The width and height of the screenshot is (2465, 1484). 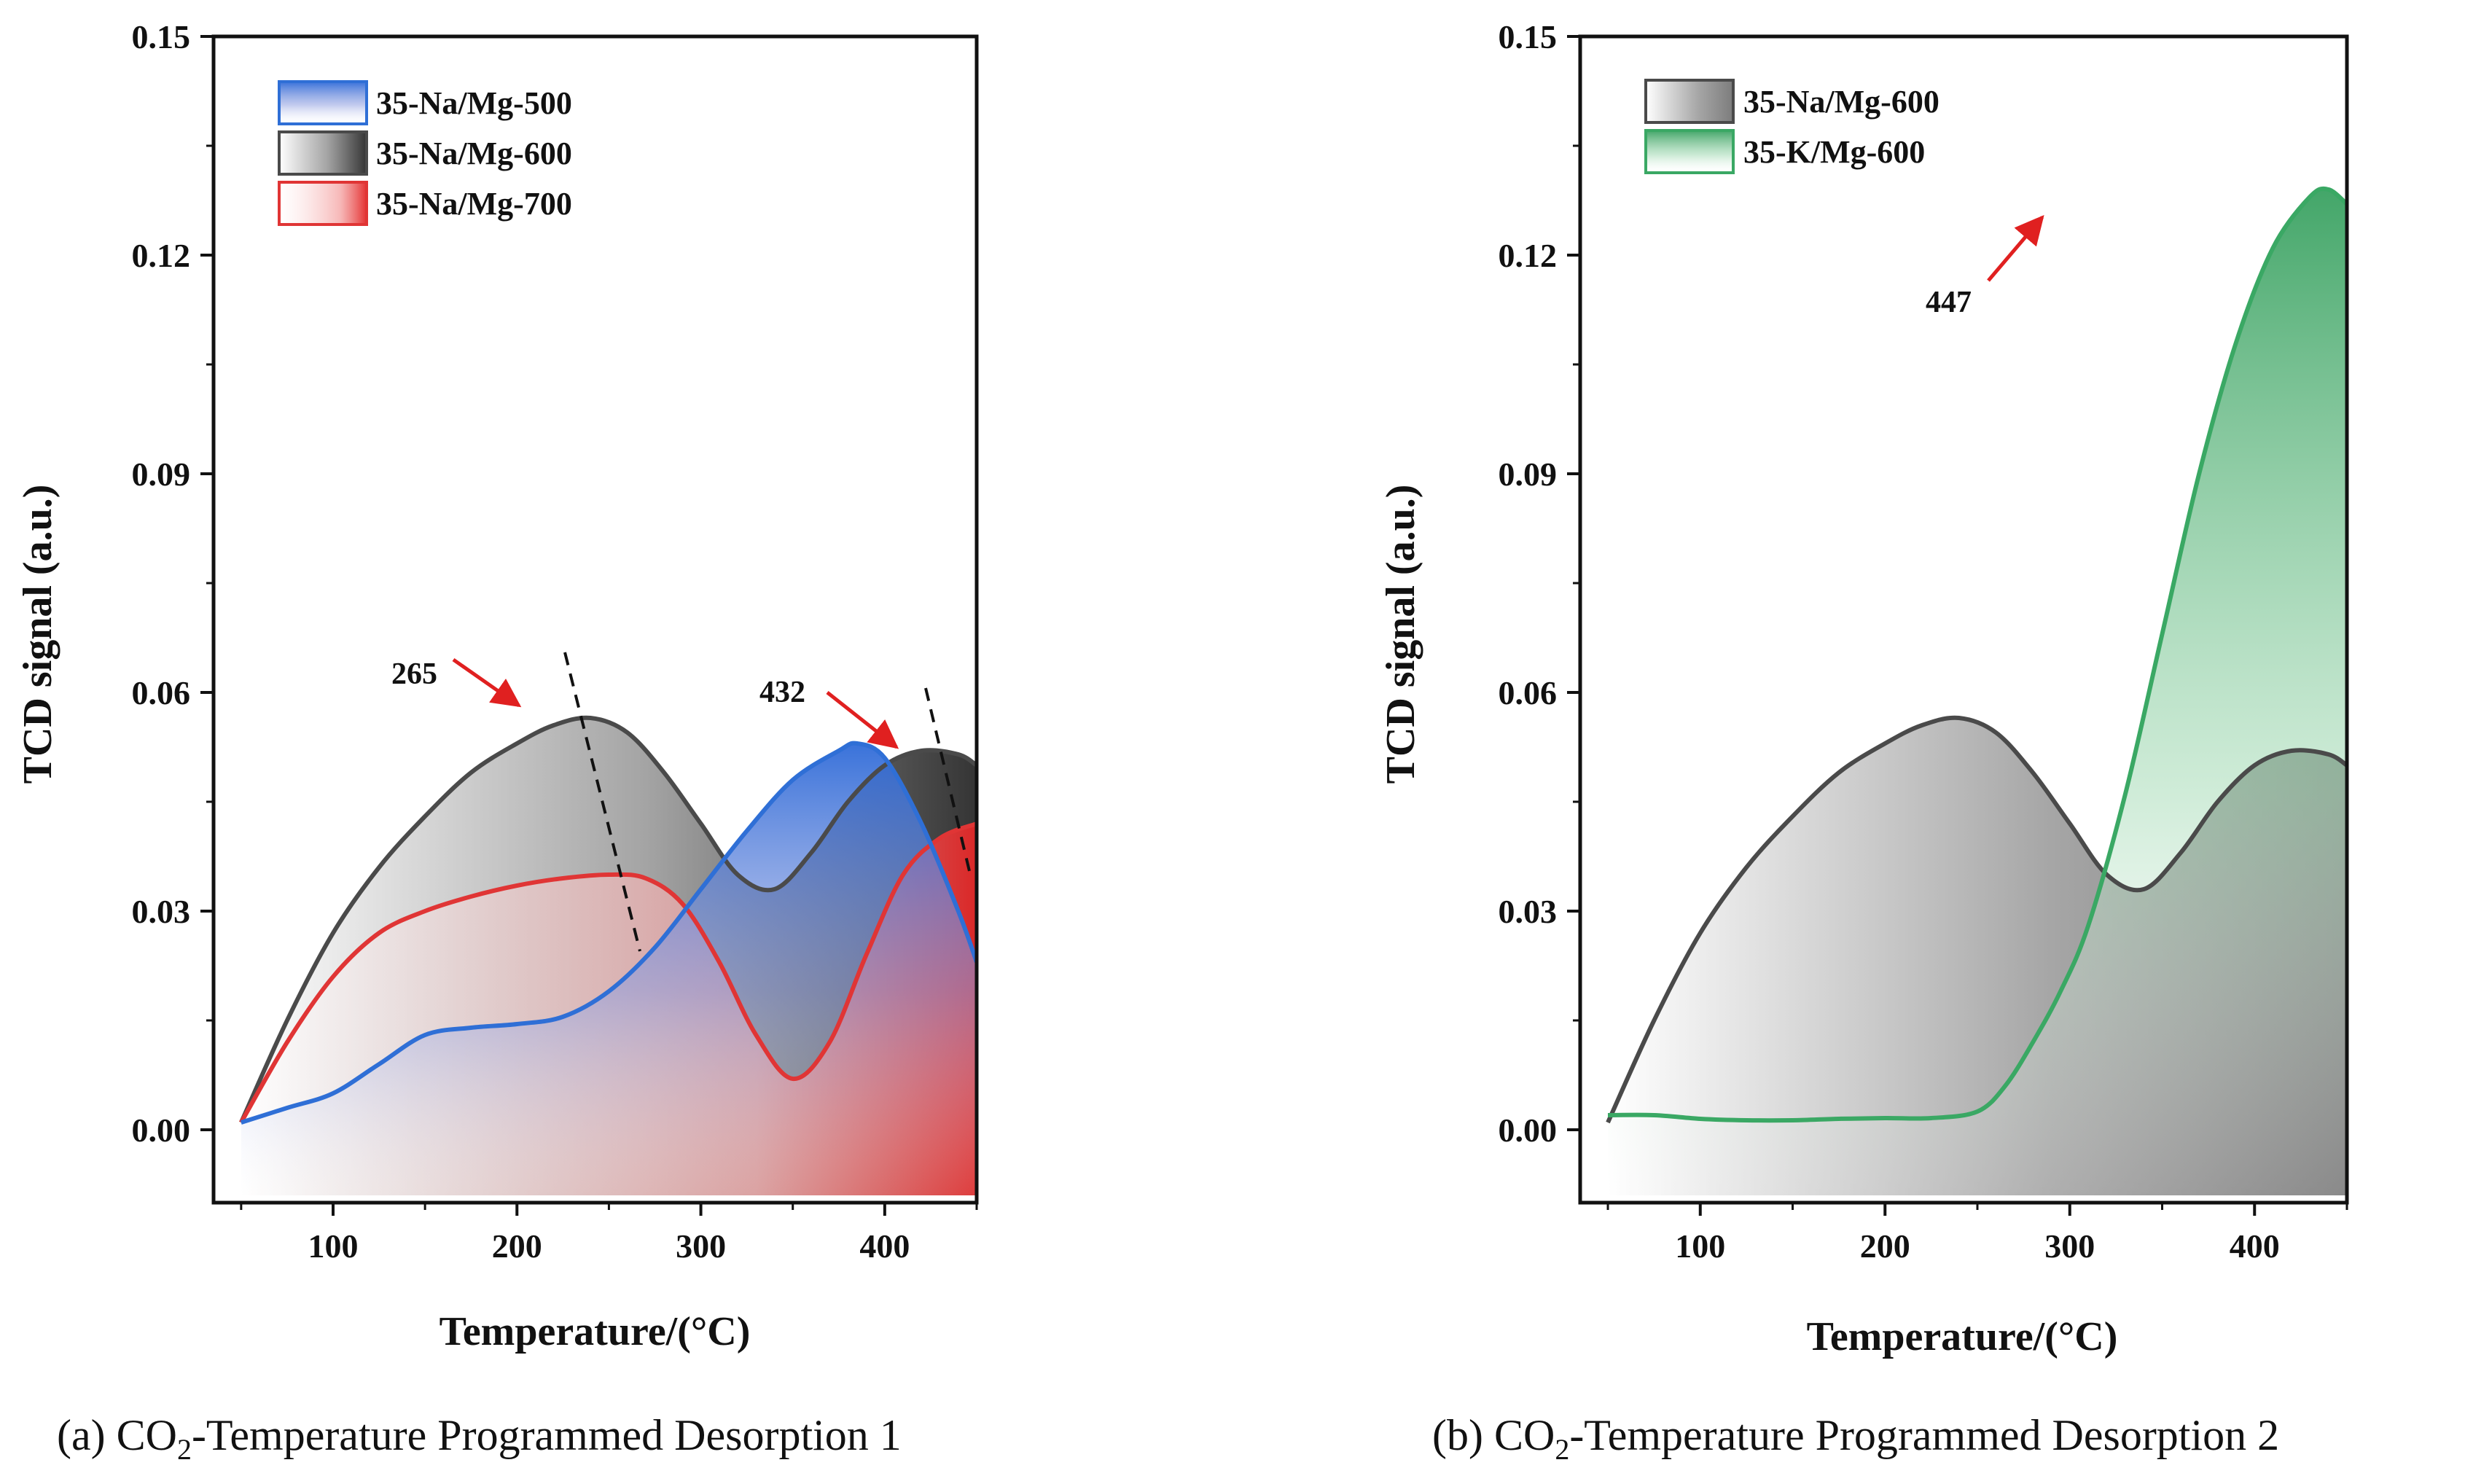 I want to click on legend-swatch-35-na-mg-600-b, so click(x=1689, y=101).